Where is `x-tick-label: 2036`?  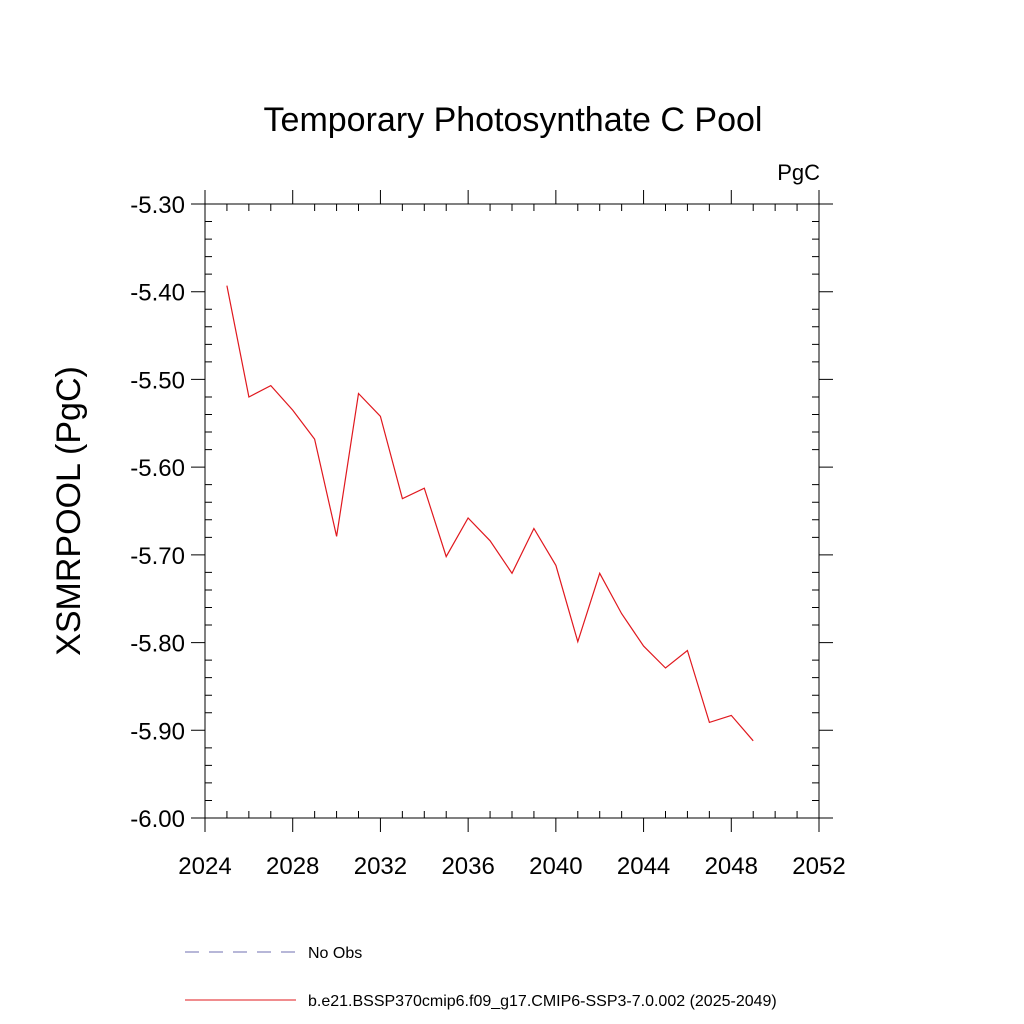 x-tick-label: 2036 is located at coordinates (467, 866).